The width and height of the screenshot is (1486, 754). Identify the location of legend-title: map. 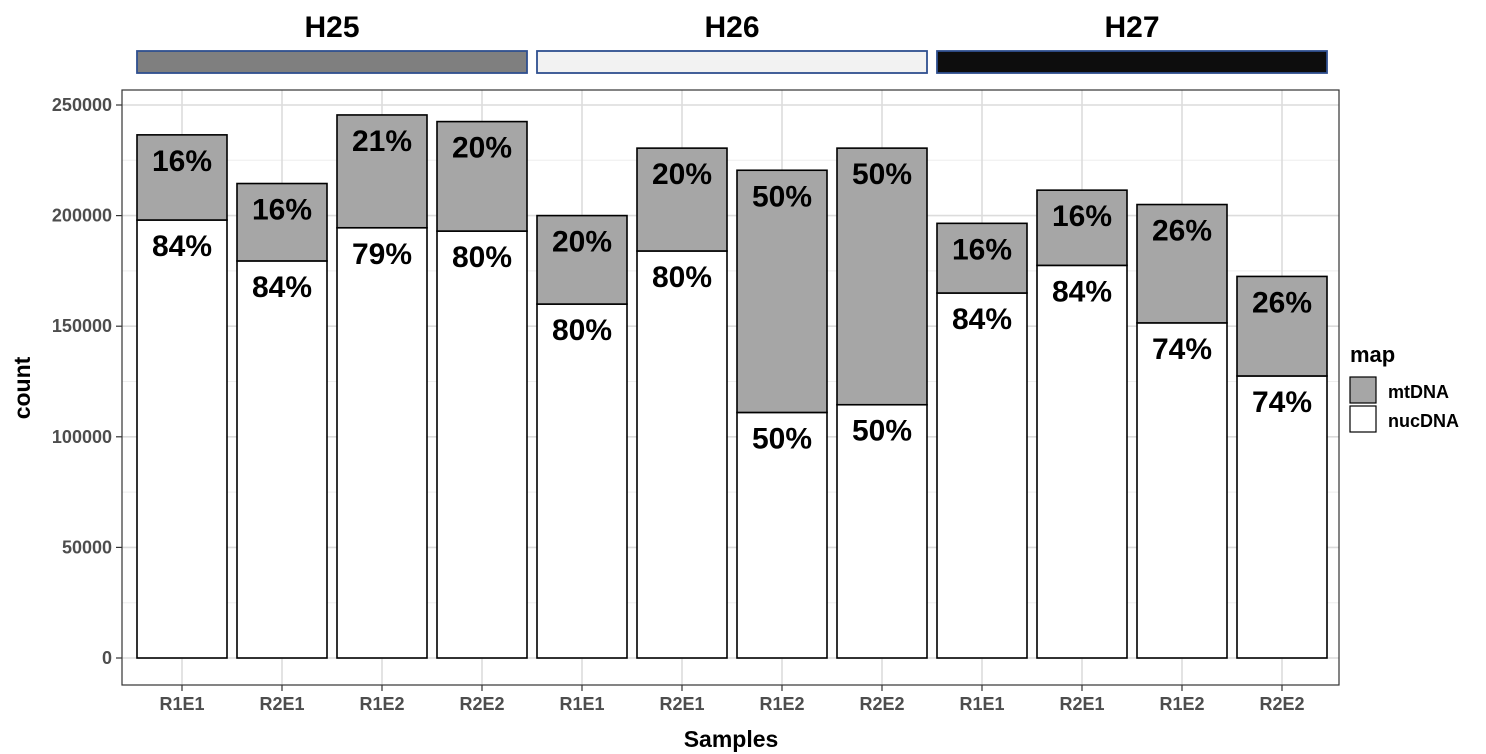
(1372, 354).